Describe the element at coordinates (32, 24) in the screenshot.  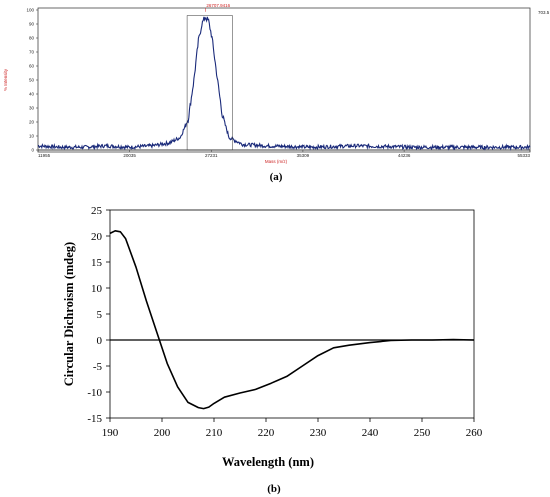
I see `y-tick-label-a: 90` at that location.